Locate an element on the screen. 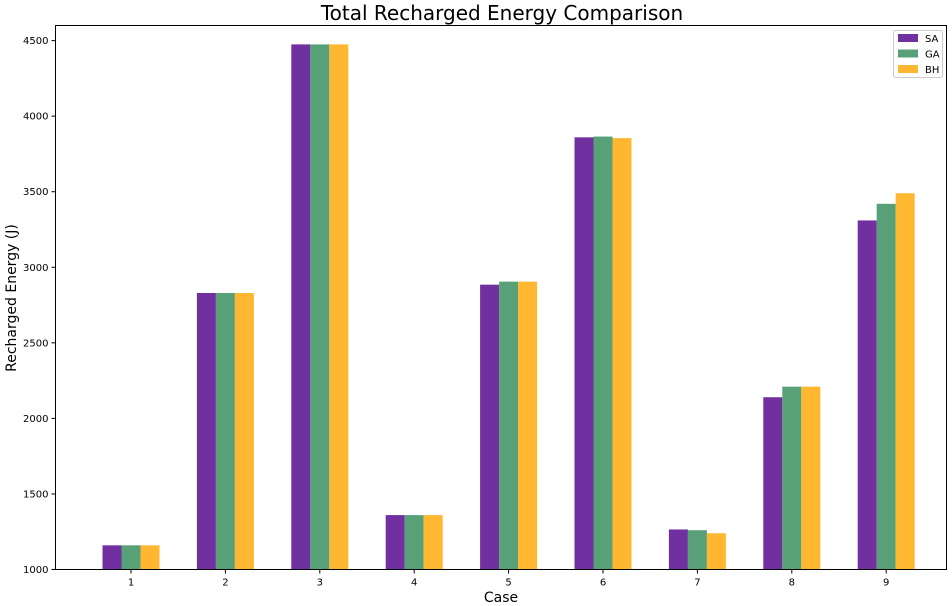 The width and height of the screenshot is (952, 606). x-tick-label-7: 7 is located at coordinates (697, 583).